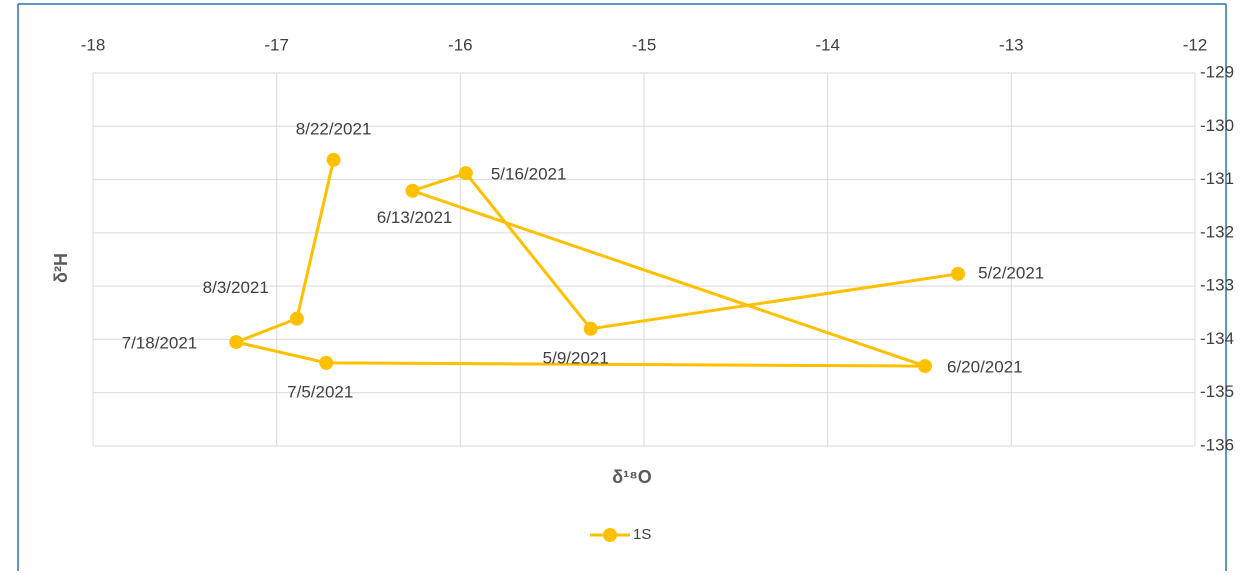 The width and height of the screenshot is (1244, 576). Describe the element at coordinates (1217, 231) in the screenshot. I see `y-tick-label: -132` at that location.